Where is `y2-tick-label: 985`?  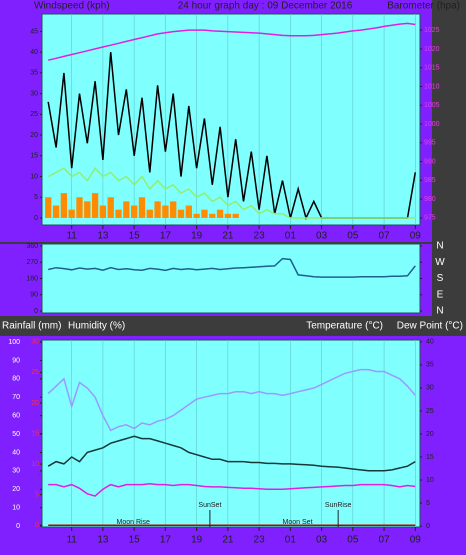 y2-tick-label: 985 is located at coordinates (430, 180).